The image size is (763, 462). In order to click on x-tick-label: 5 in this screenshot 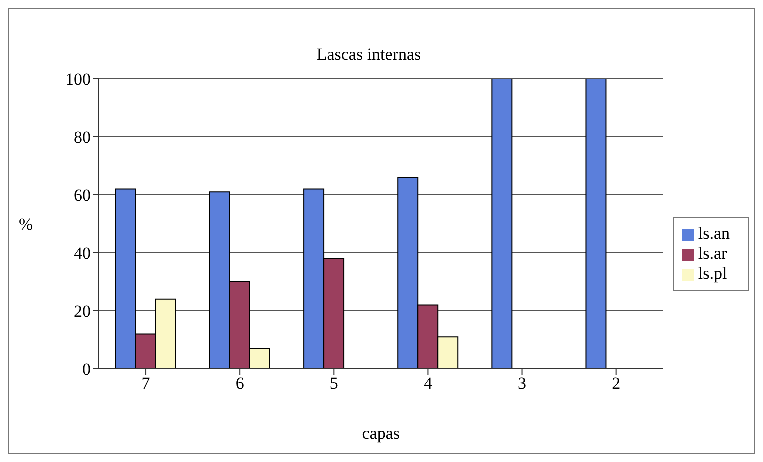, I will do `click(334, 384)`.